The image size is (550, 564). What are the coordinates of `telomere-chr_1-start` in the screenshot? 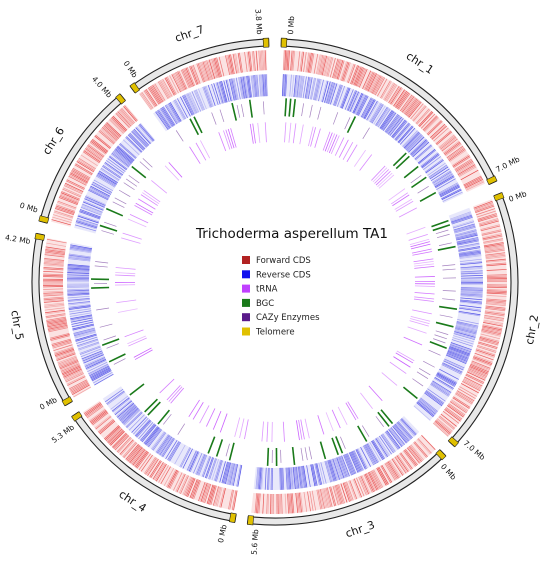 It's located at (284, 42).